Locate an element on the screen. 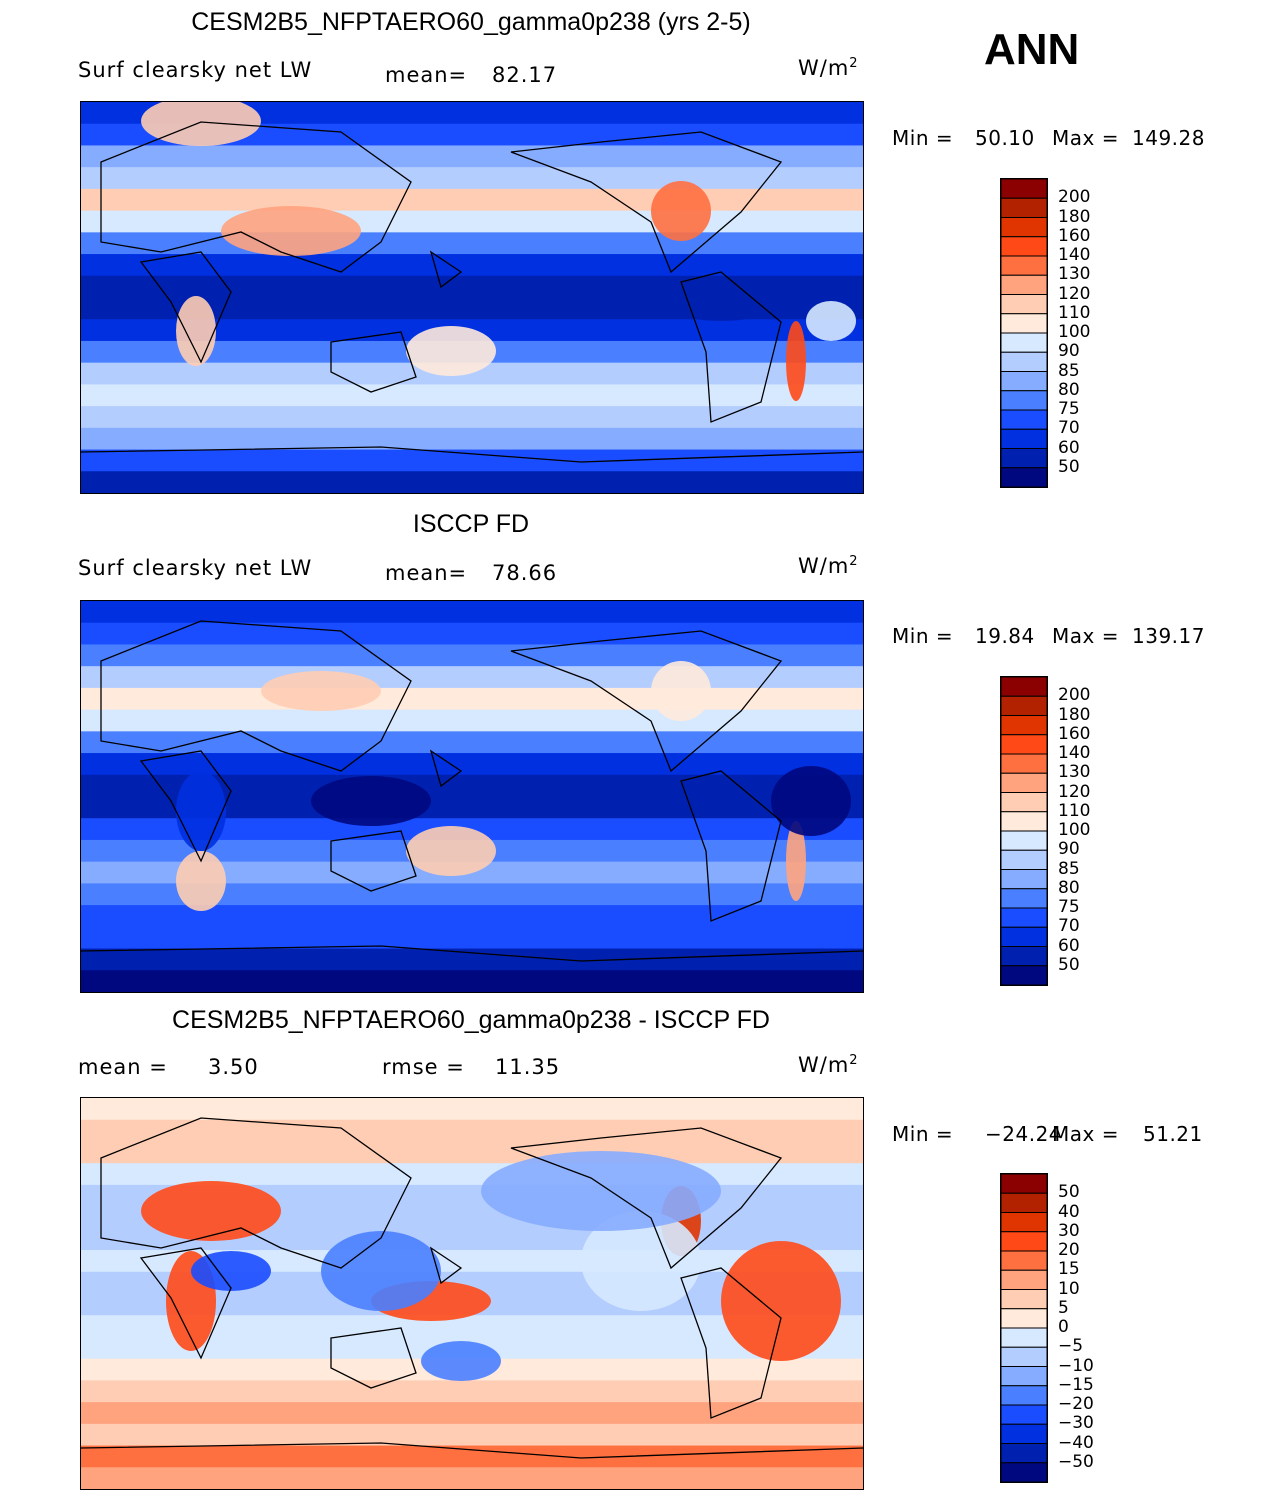 The image size is (1285, 1495). colorbar-tick-label: 5 is located at coordinates (1063, 1307).